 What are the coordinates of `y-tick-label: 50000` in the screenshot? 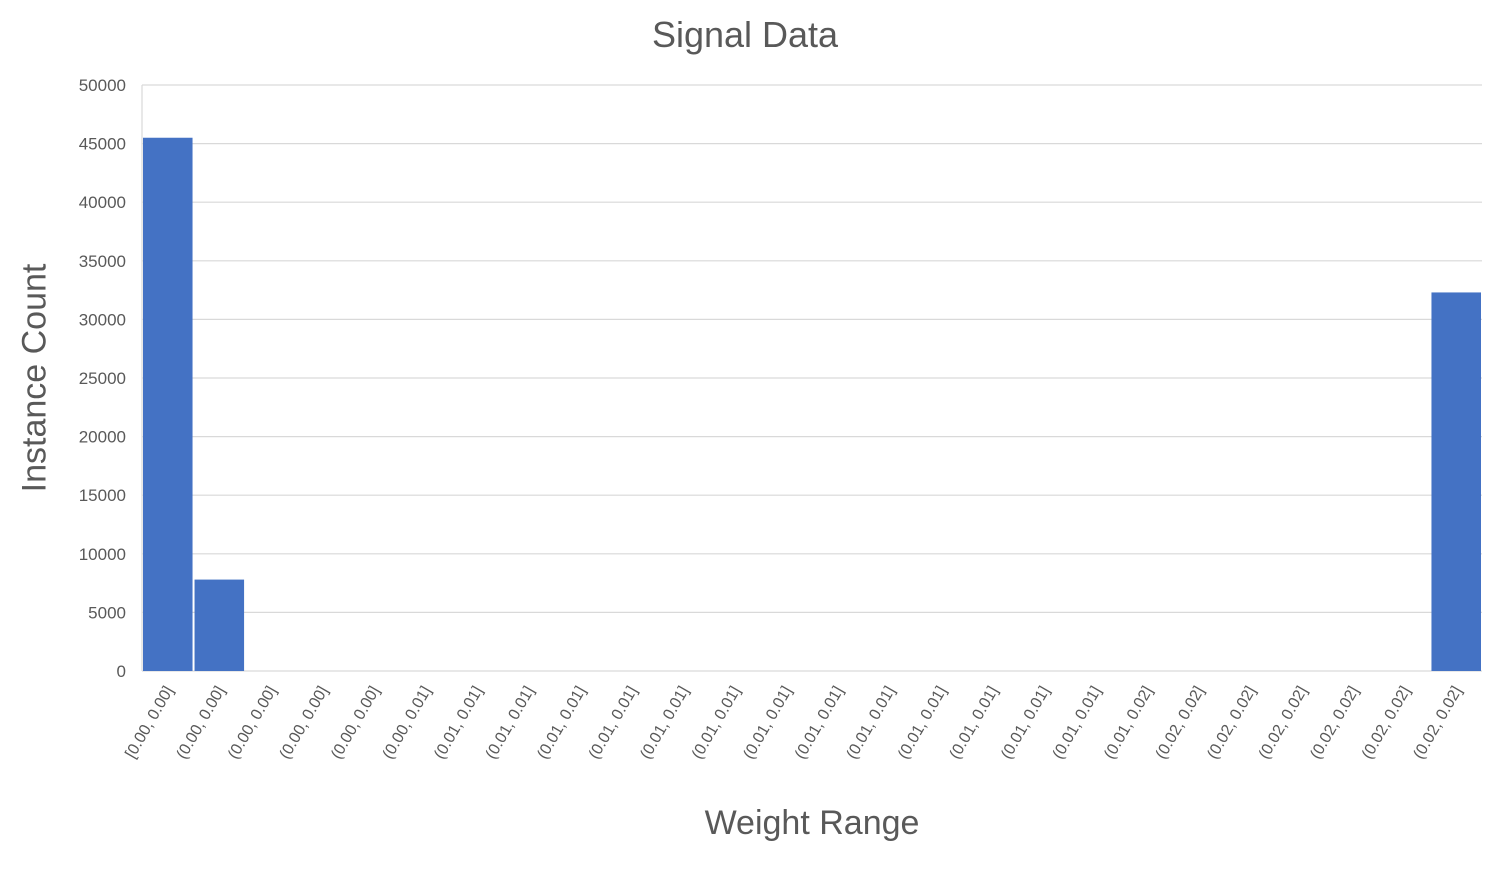 It's located at (102, 85).